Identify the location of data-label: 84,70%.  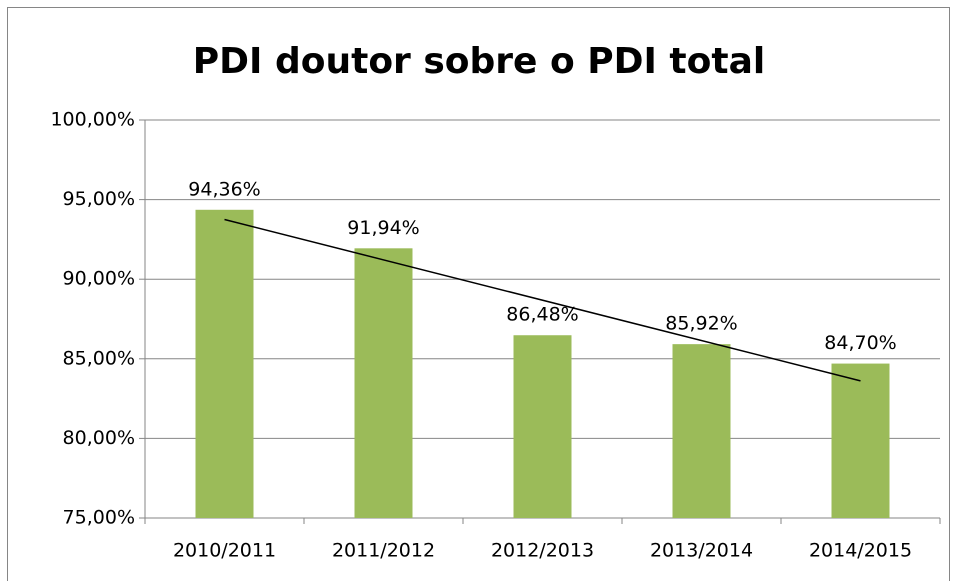
(860, 343).